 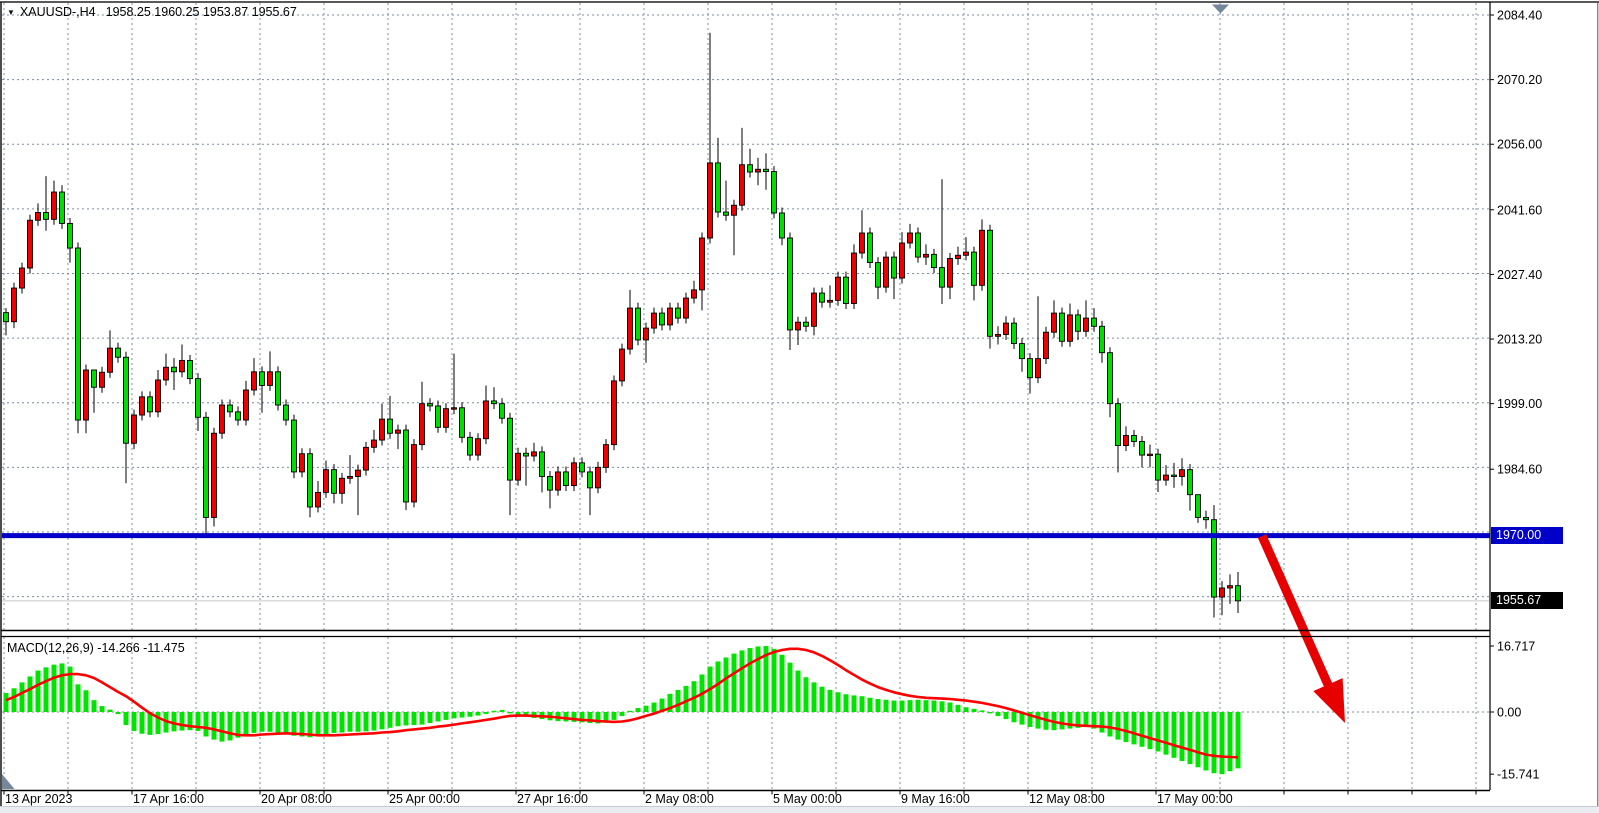 I want to click on svg-text: 2041.60, so click(x=1519, y=210).